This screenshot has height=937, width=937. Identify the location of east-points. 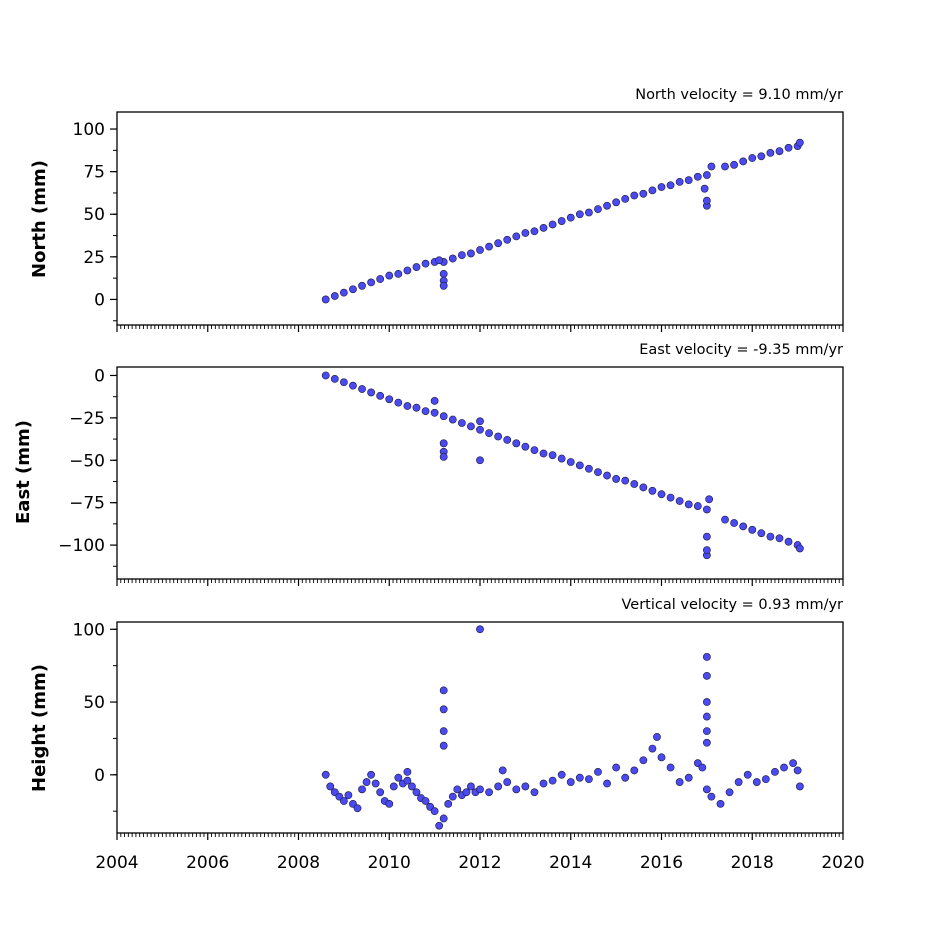
(562, 465).